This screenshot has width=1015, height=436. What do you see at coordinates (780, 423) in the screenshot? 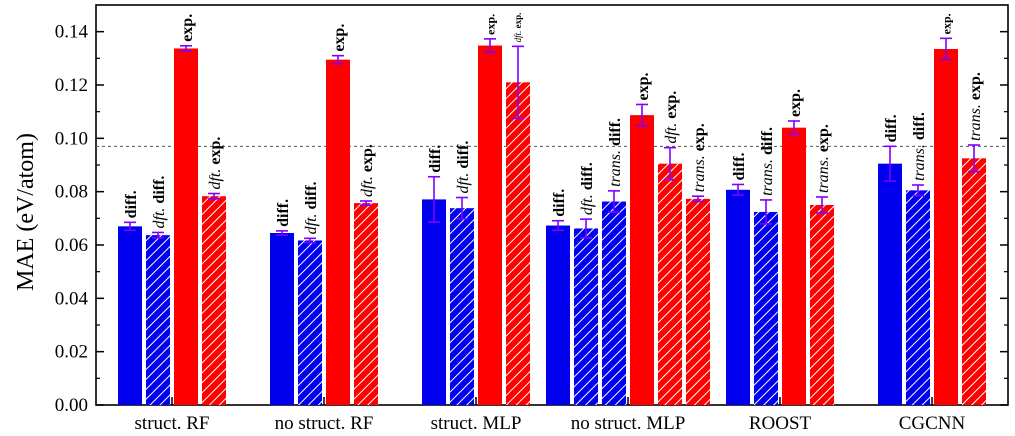
I see `x-category-label: ROOST` at bounding box center [780, 423].